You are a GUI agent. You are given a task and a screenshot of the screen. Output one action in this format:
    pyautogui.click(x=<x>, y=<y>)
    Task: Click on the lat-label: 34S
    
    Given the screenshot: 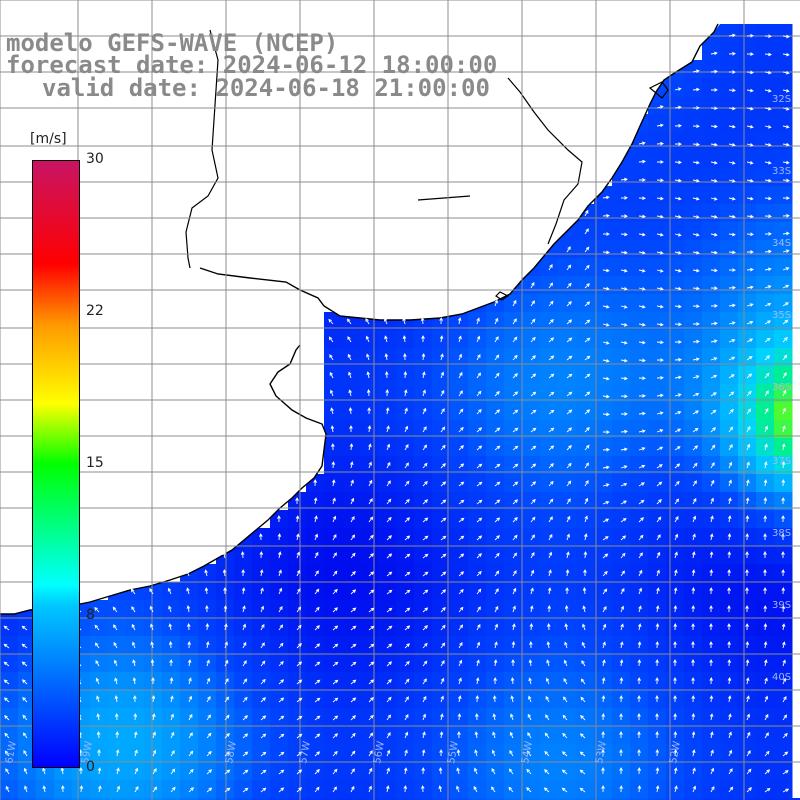 What is the action you would take?
    pyautogui.click(x=781, y=243)
    